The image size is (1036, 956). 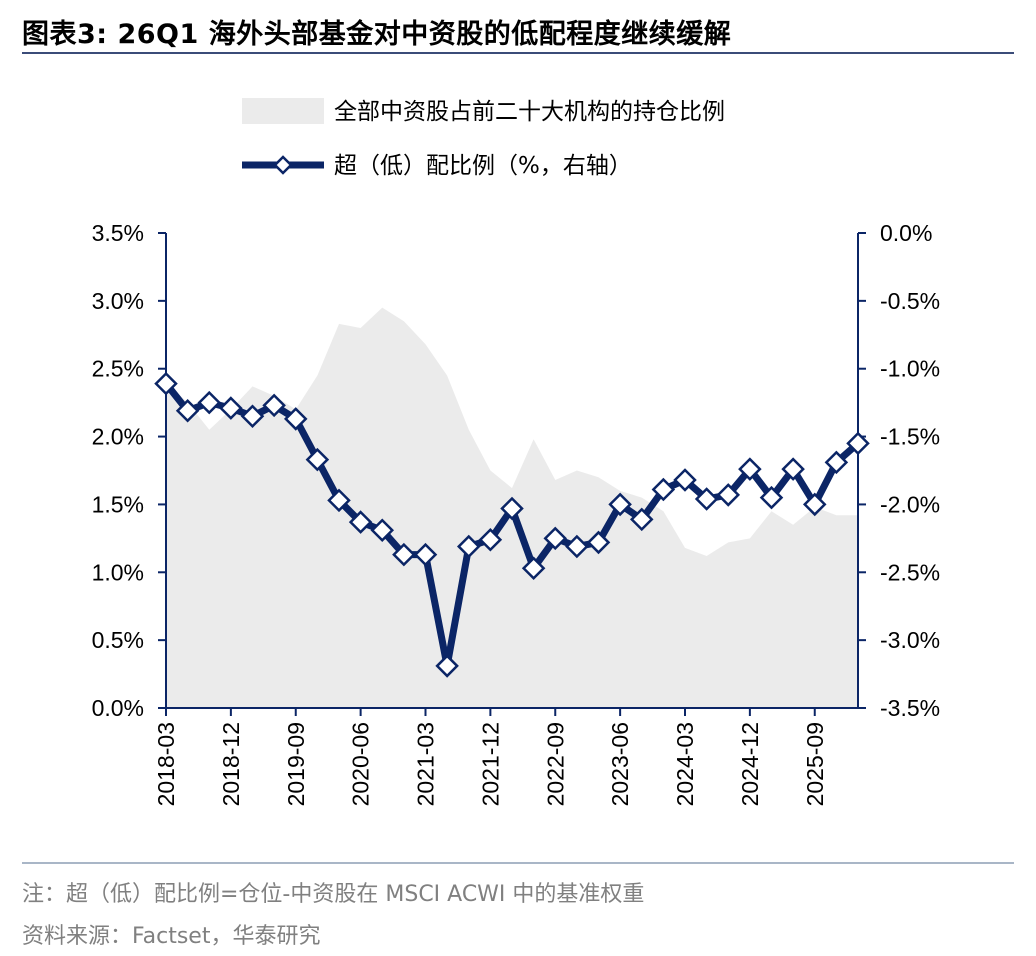 I want to click on legend-label-over-under-weight: 超（低）配比例（%，右轴）, so click(x=483, y=166).